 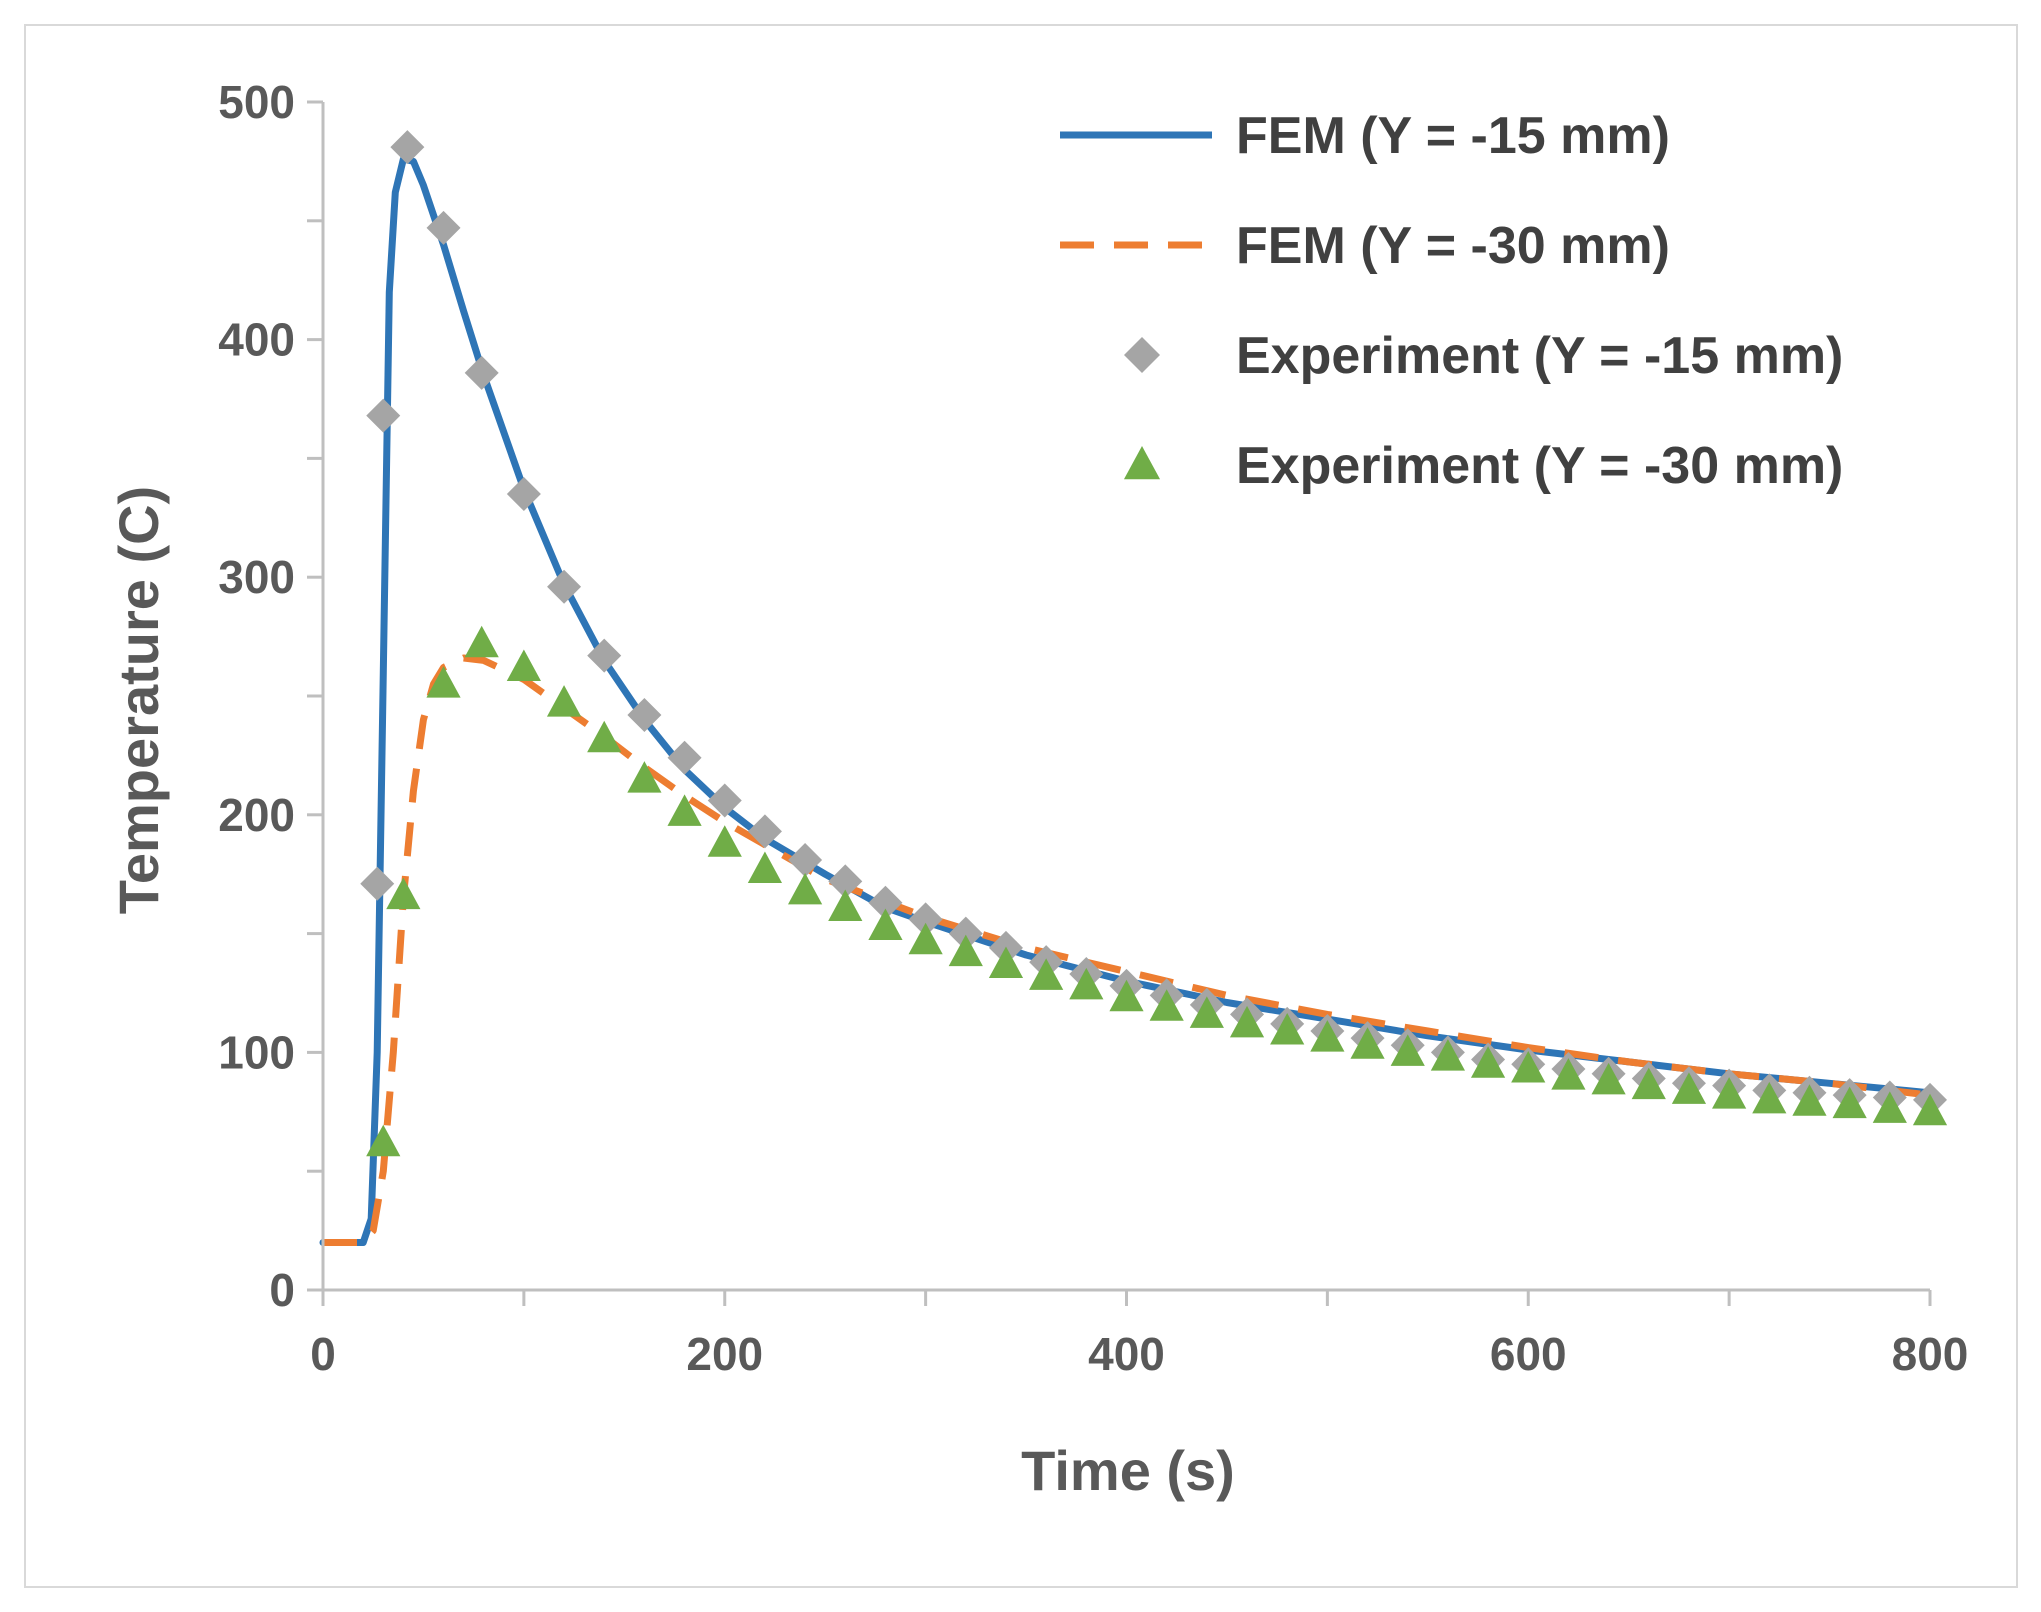 What do you see at coordinates (1126, 1354) in the screenshot?
I see `x-tick-label: 400` at bounding box center [1126, 1354].